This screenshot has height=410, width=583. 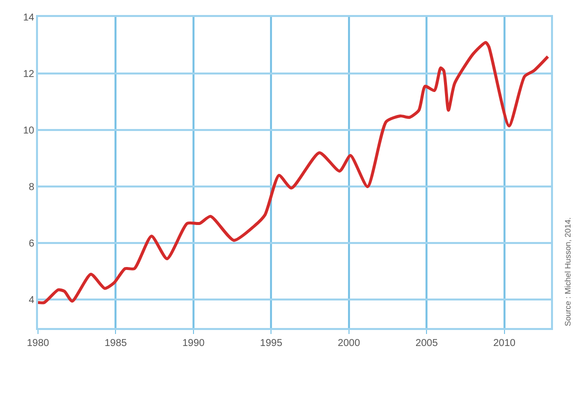 What do you see at coordinates (38, 343) in the screenshot?
I see `x-tick-label: 1980` at bounding box center [38, 343].